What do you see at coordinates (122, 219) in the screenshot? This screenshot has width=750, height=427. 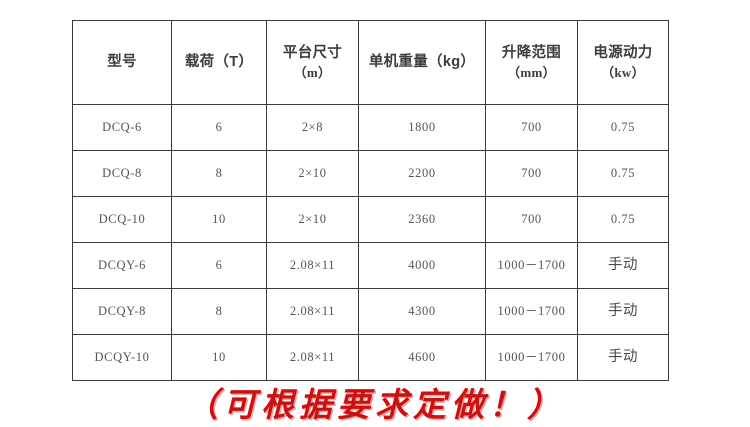 I see `cell-model: DCQ-10` at bounding box center [122, 219].